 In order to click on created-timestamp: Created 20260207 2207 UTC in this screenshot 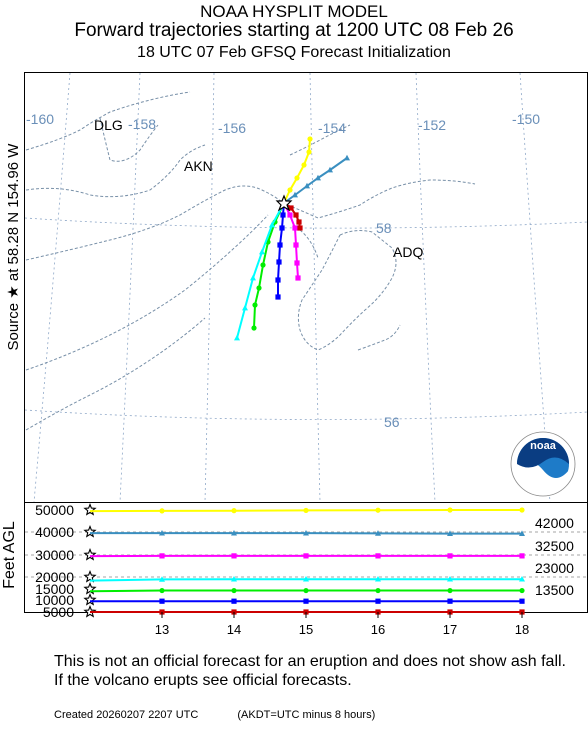, I will do `click(126, 715)`.